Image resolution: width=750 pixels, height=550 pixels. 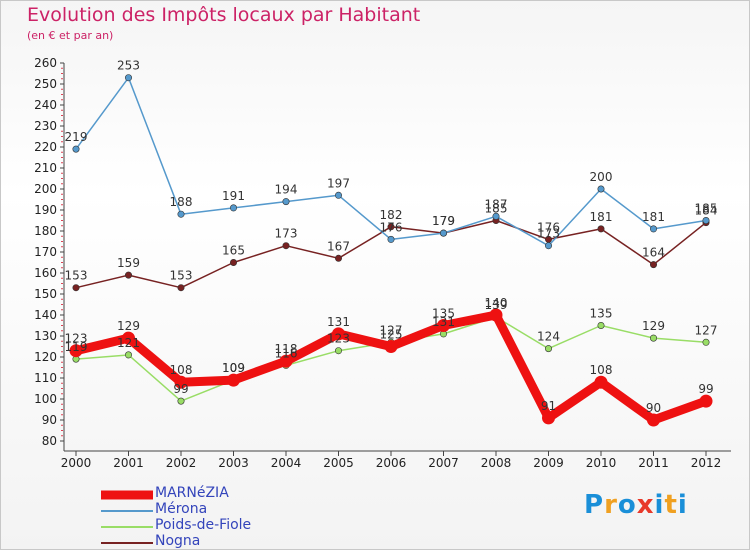 I want to click on y-tick-label: 120, so click(x=45, y=357).